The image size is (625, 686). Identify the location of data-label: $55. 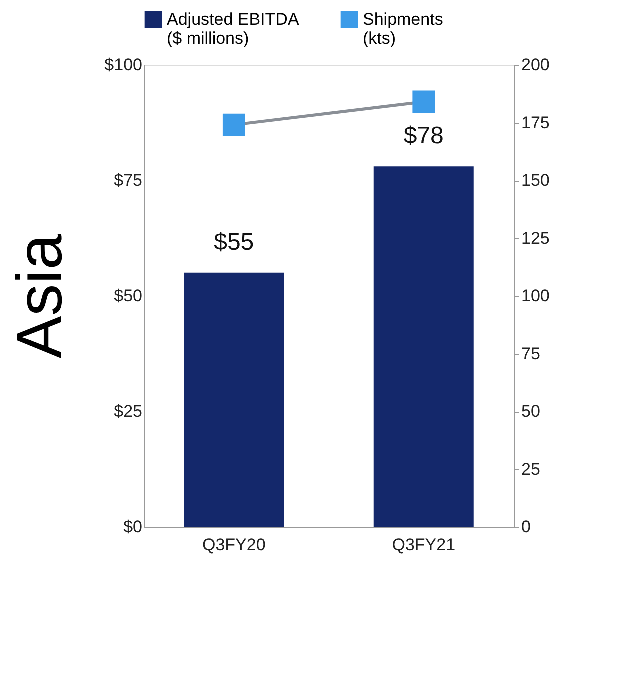
(234, 242).